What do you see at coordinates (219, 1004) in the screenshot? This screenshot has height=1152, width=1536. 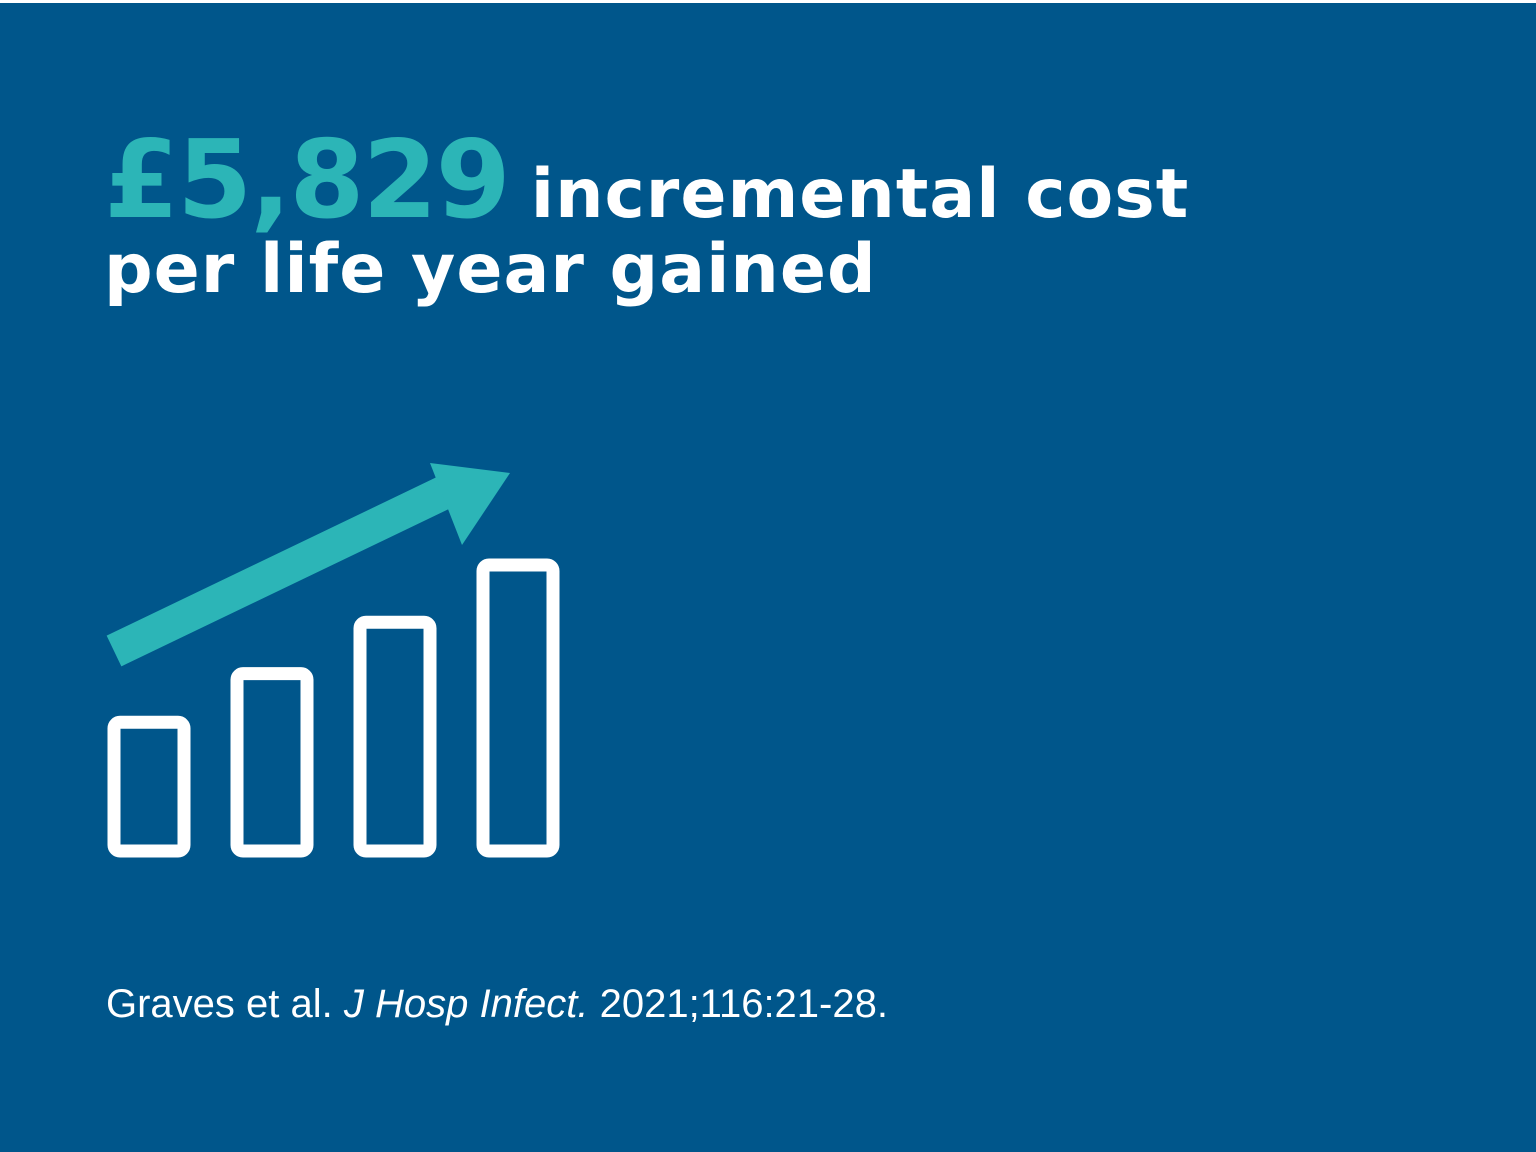 I see `citation-authors: Graves et al.` at bounding box center [219, 1004].